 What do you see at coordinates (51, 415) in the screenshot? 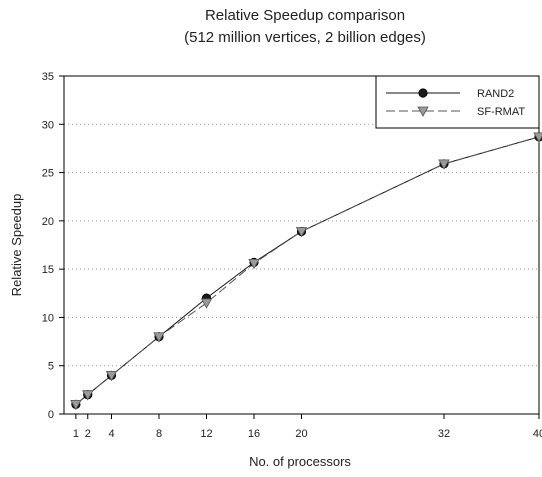
I see `y-tick-label: 0` at bounding box center [51, 415].